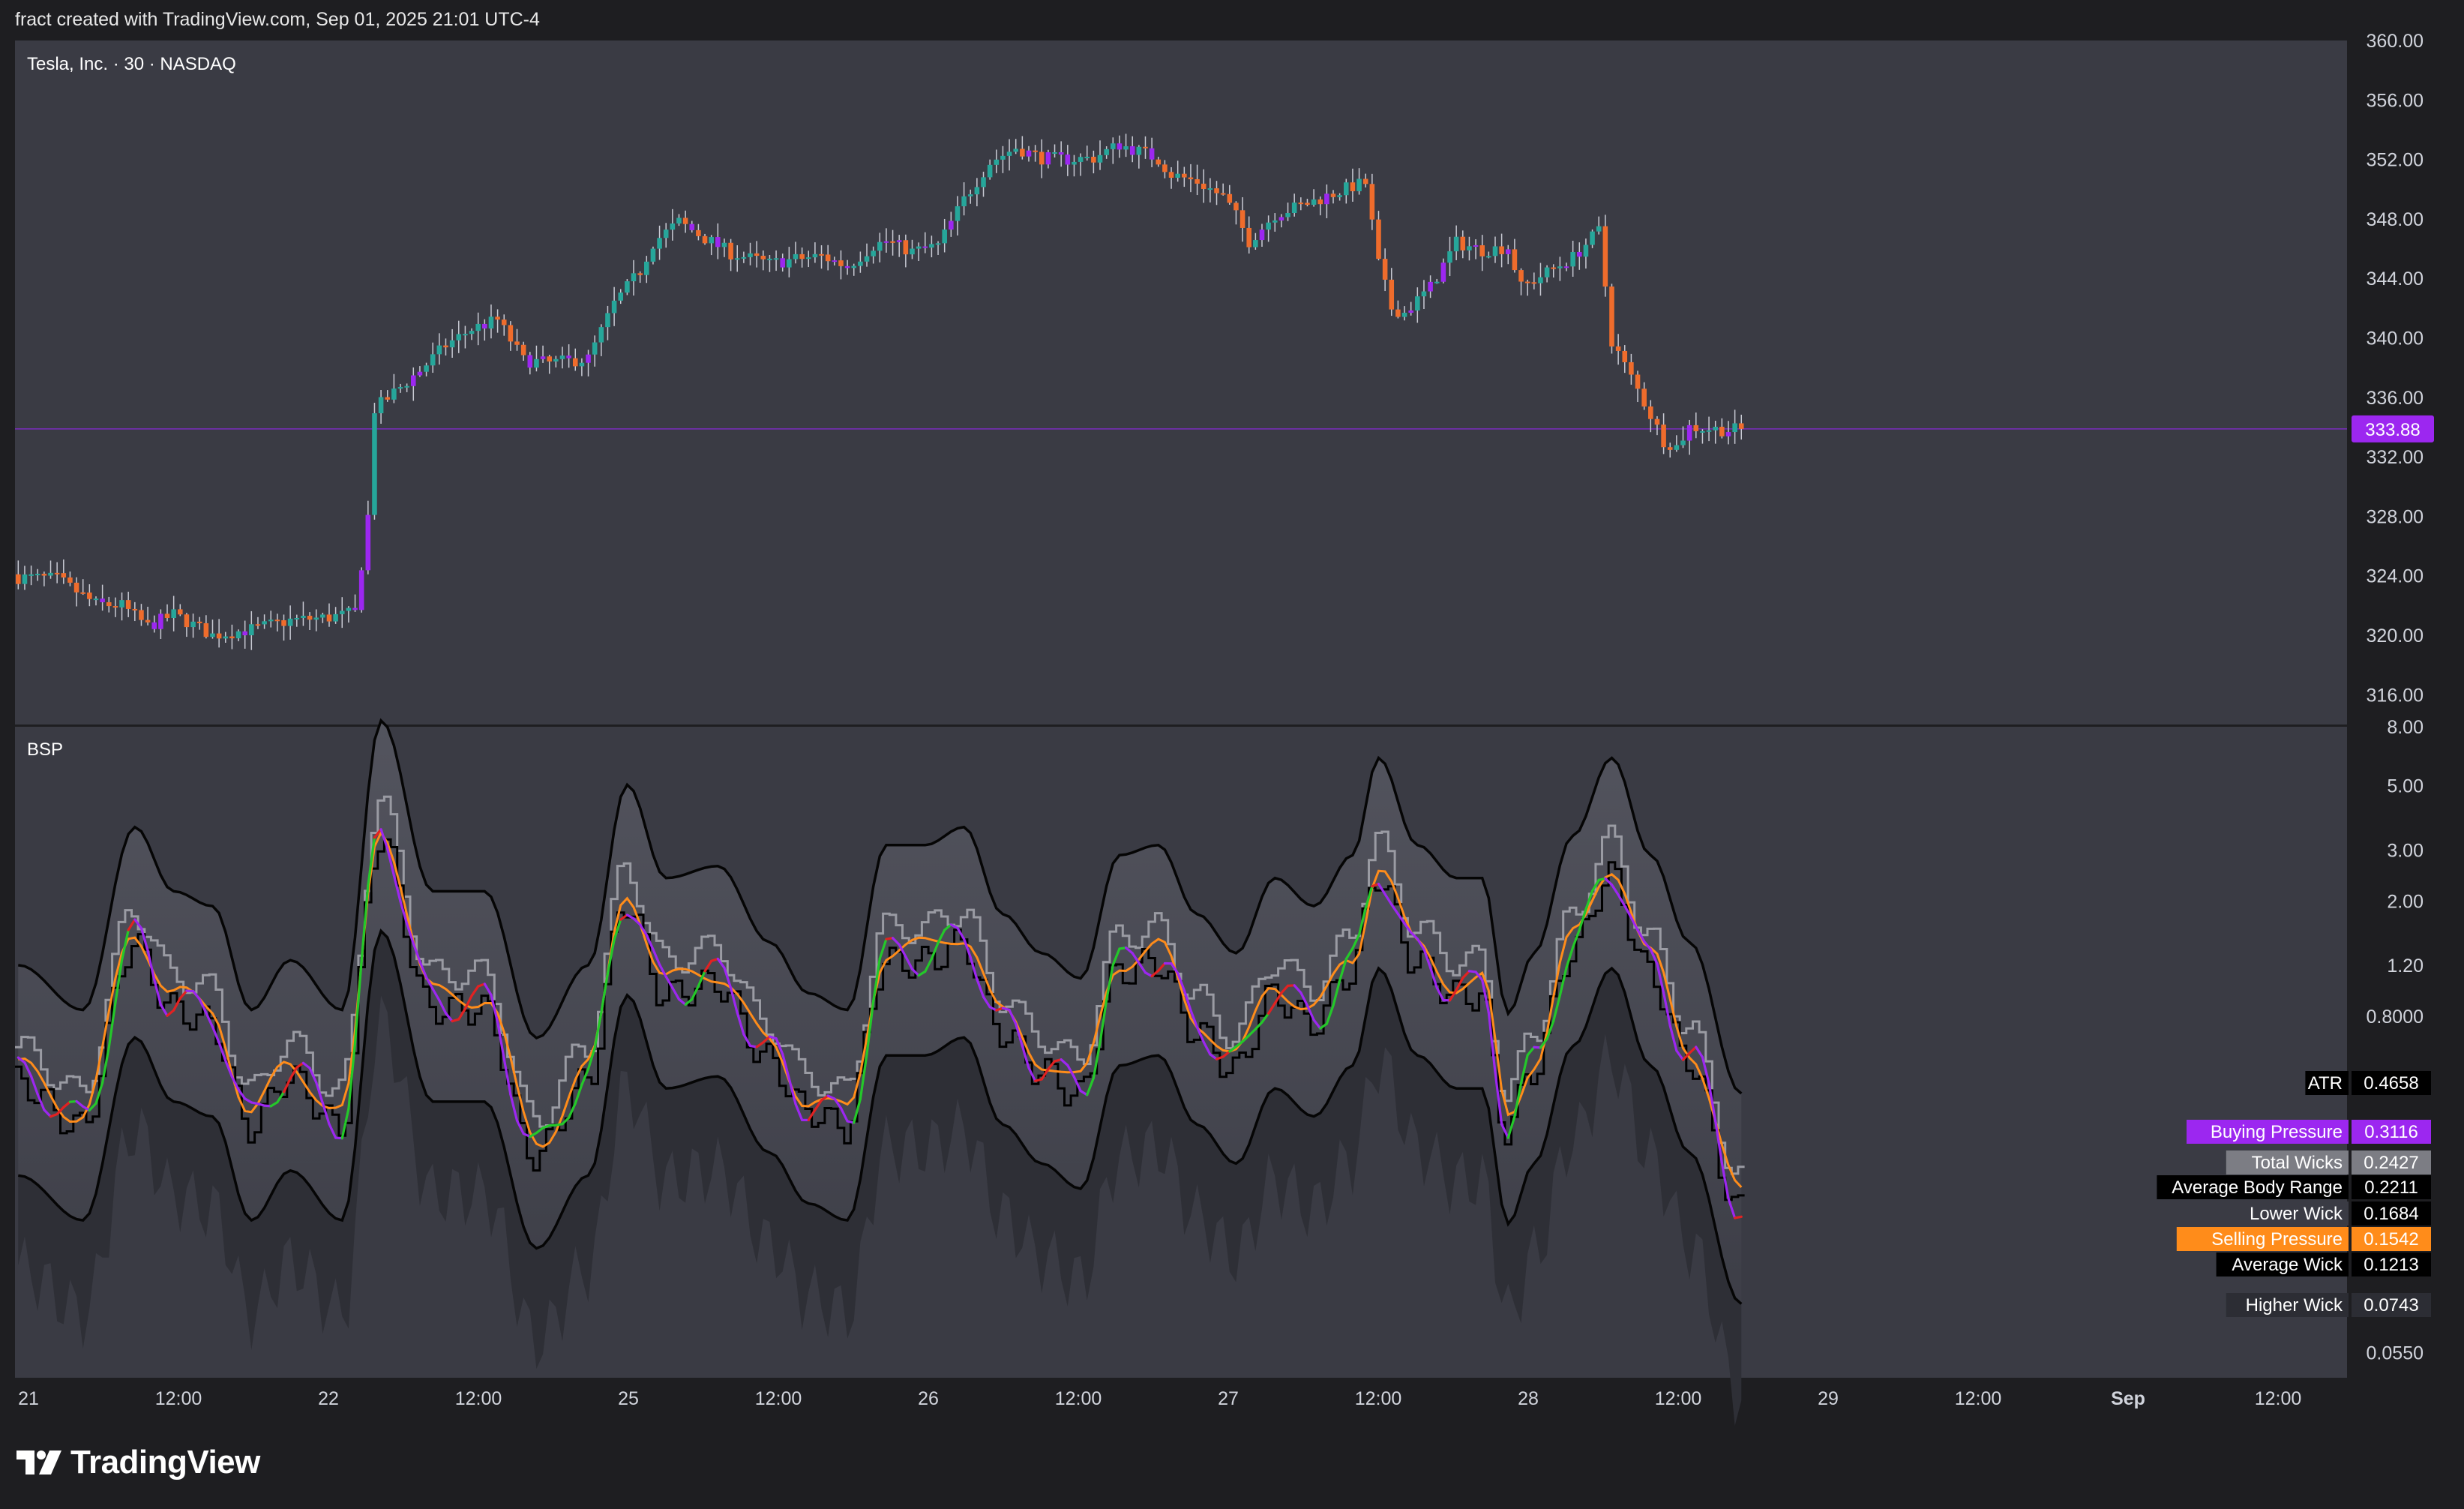  Describe the element at coordinates (2405, 966) in the screenshot. I see `bsp-tick-label: 1.20` at that location.